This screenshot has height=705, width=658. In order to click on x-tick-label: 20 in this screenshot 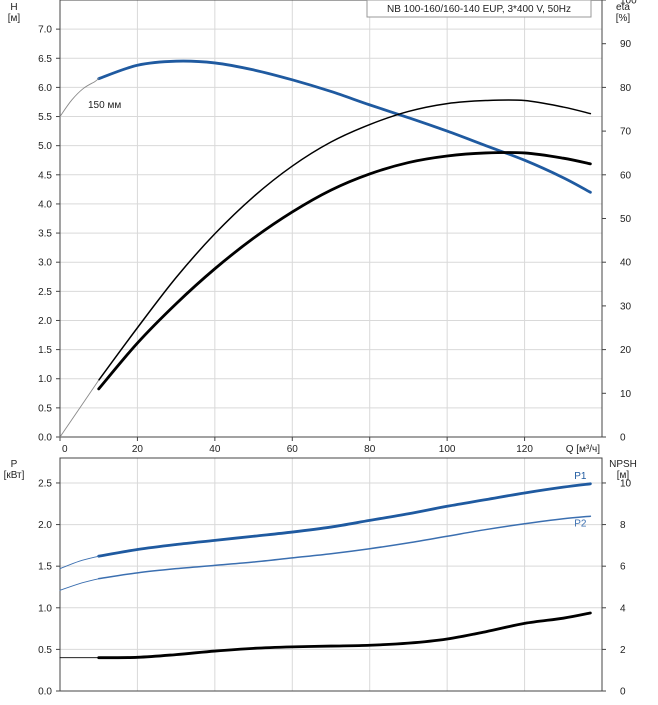, I will do `click(138, 449)`.